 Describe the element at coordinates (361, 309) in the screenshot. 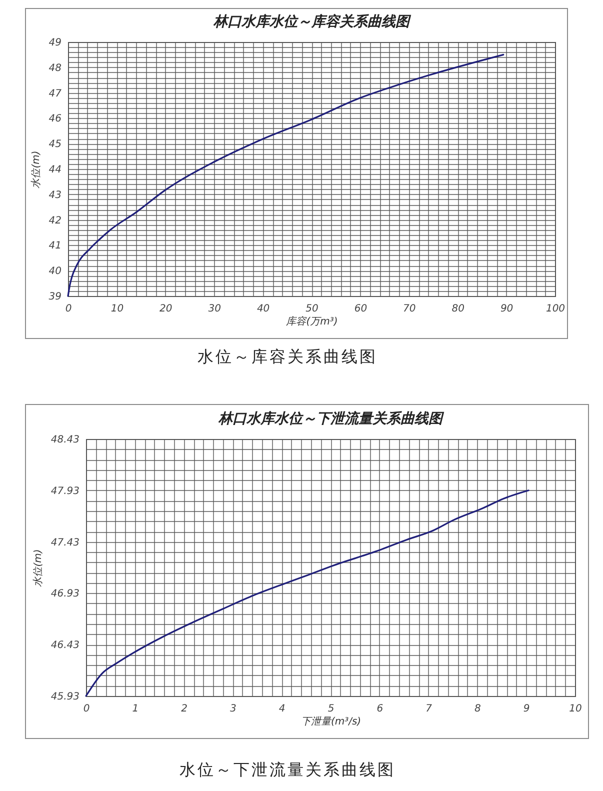

I see `x-tick-label: 60` at that location.